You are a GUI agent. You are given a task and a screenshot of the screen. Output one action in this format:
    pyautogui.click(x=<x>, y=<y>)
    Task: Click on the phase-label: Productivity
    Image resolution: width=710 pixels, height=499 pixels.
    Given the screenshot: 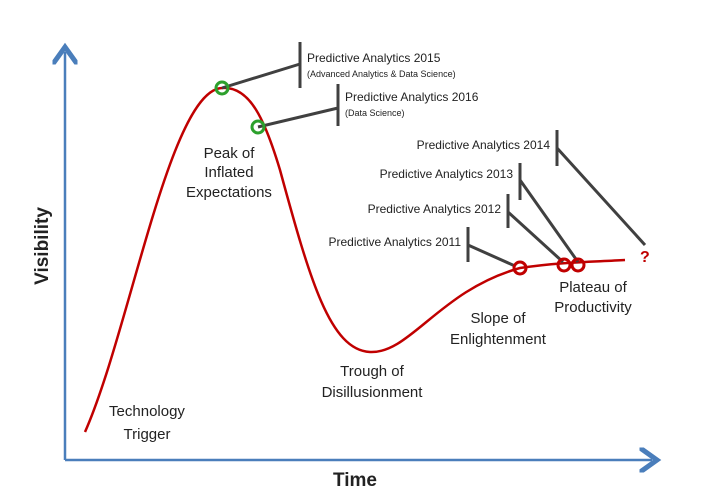 What is the action you would take?
    pyautogui.click(x=593, y=307)
    